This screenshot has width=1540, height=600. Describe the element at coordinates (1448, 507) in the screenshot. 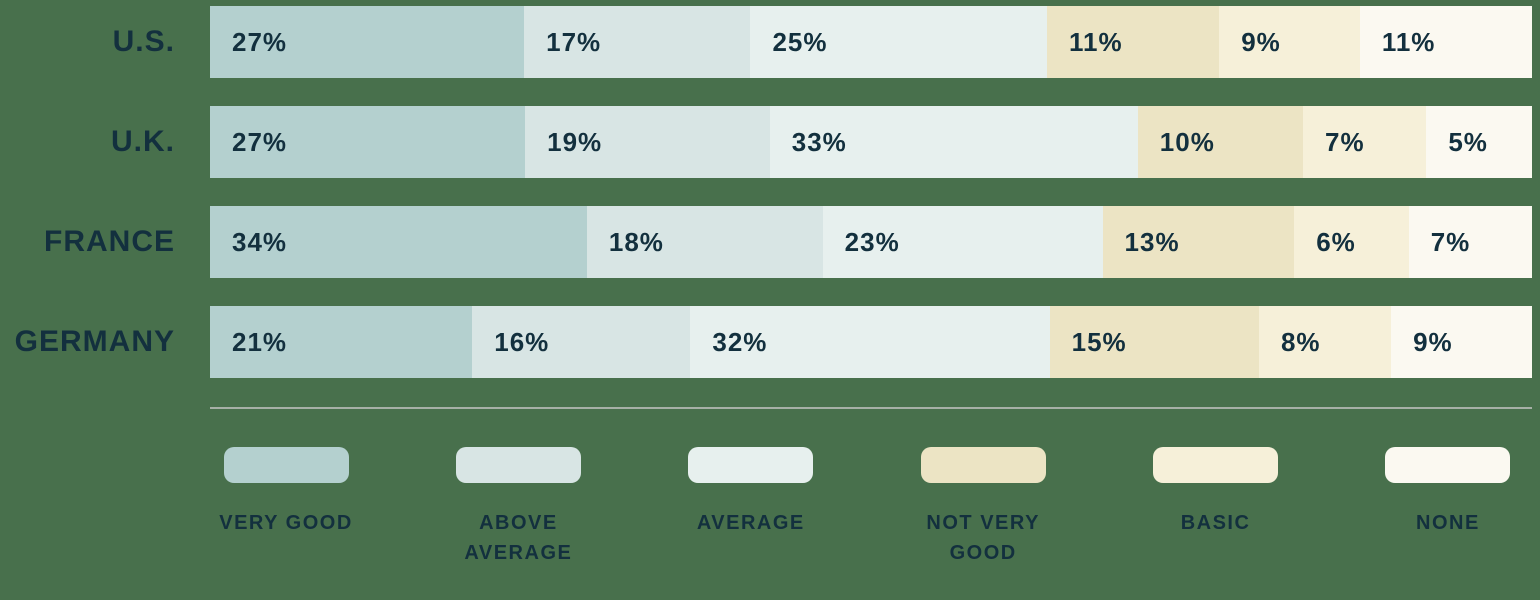

I see `legend-item: NONE` at that location.